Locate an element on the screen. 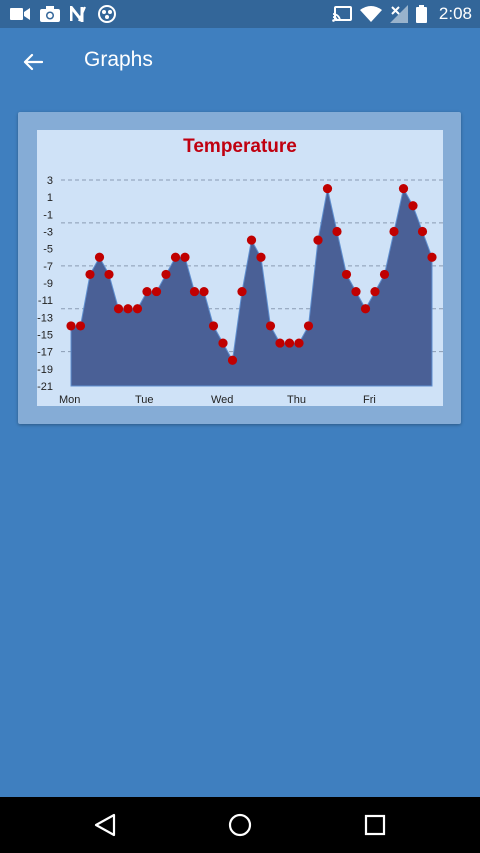  cast-icon is located at coordinates (342, 14).